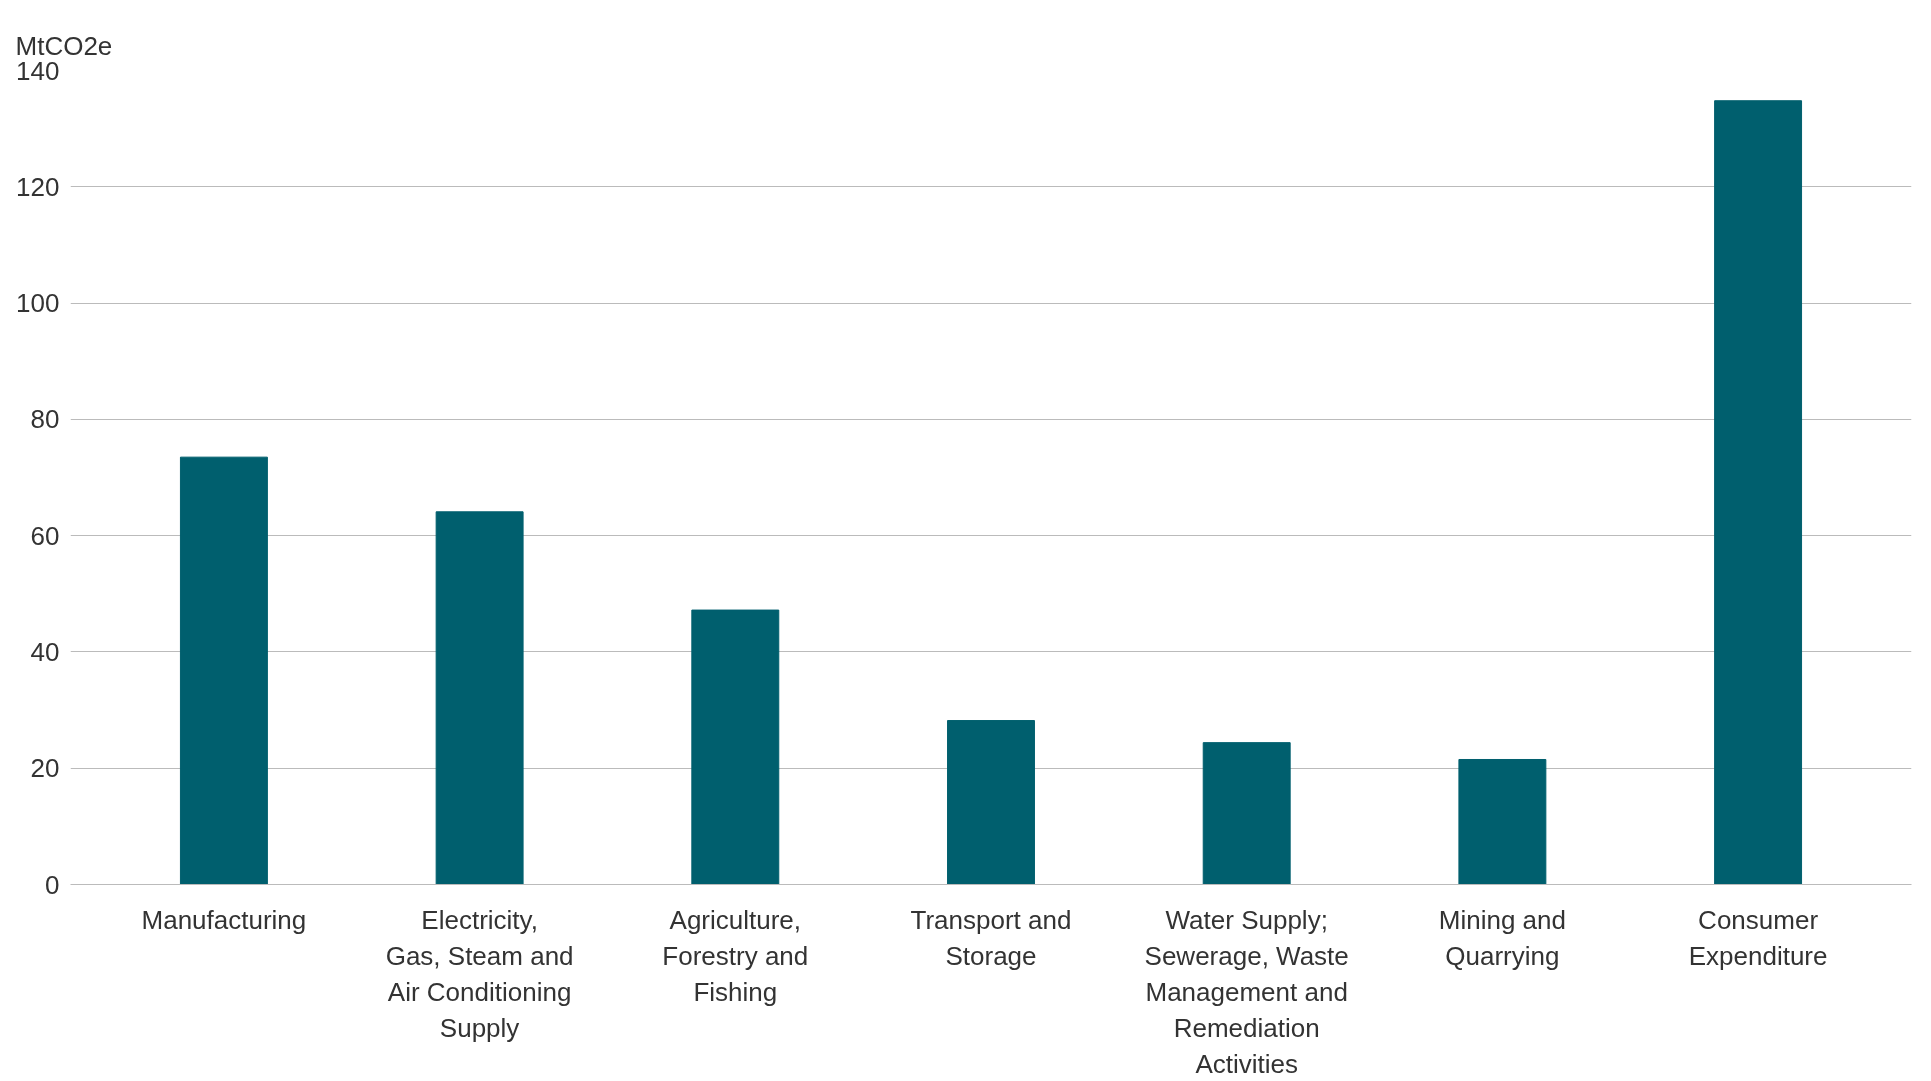 This screenshot has width=1931, height=1081. Describe the element at coordinates (735, 955) in the screenshot. I see `x-tick-label: Agriculture, Forestry and Fishing` at that location.